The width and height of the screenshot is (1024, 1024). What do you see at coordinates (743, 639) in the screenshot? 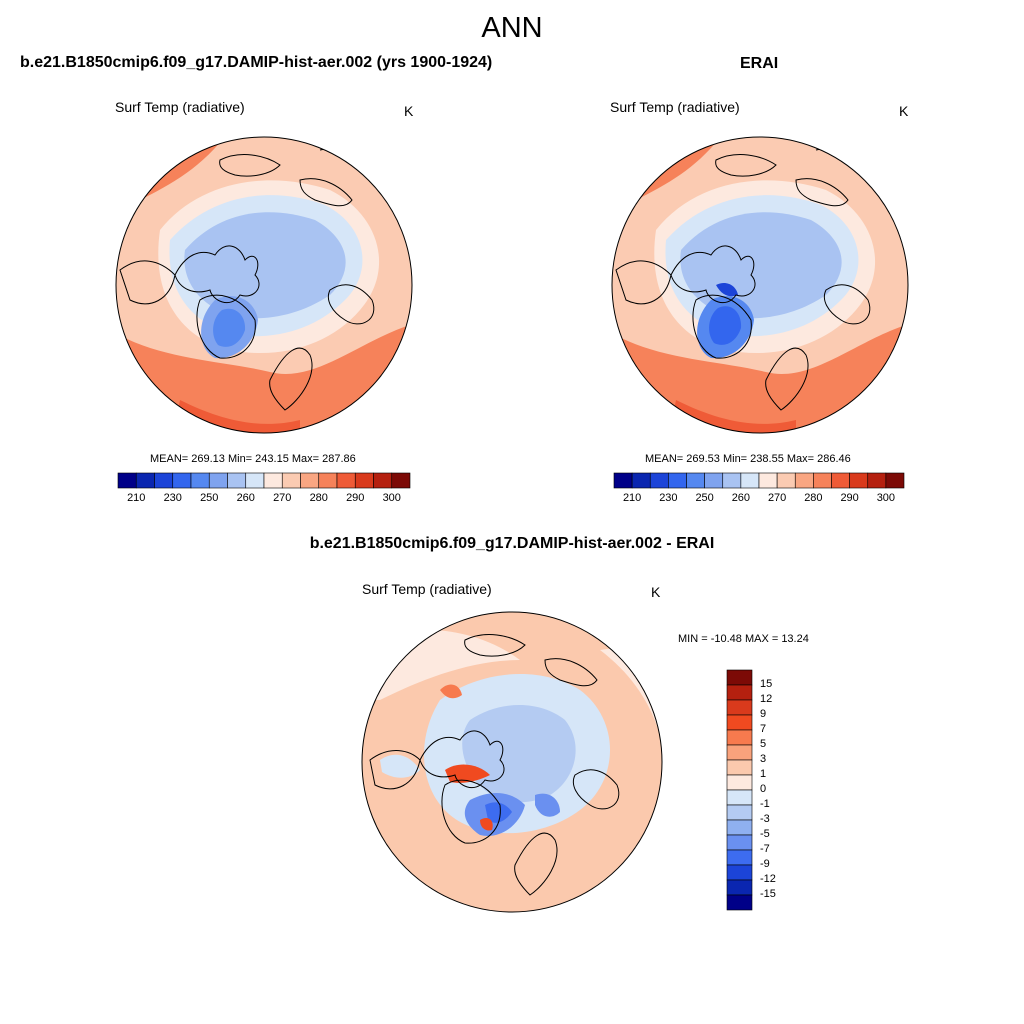
I see `panel3-stats: MIN = -10.48 MAX = 13.24` at bounding box center [743, 639].